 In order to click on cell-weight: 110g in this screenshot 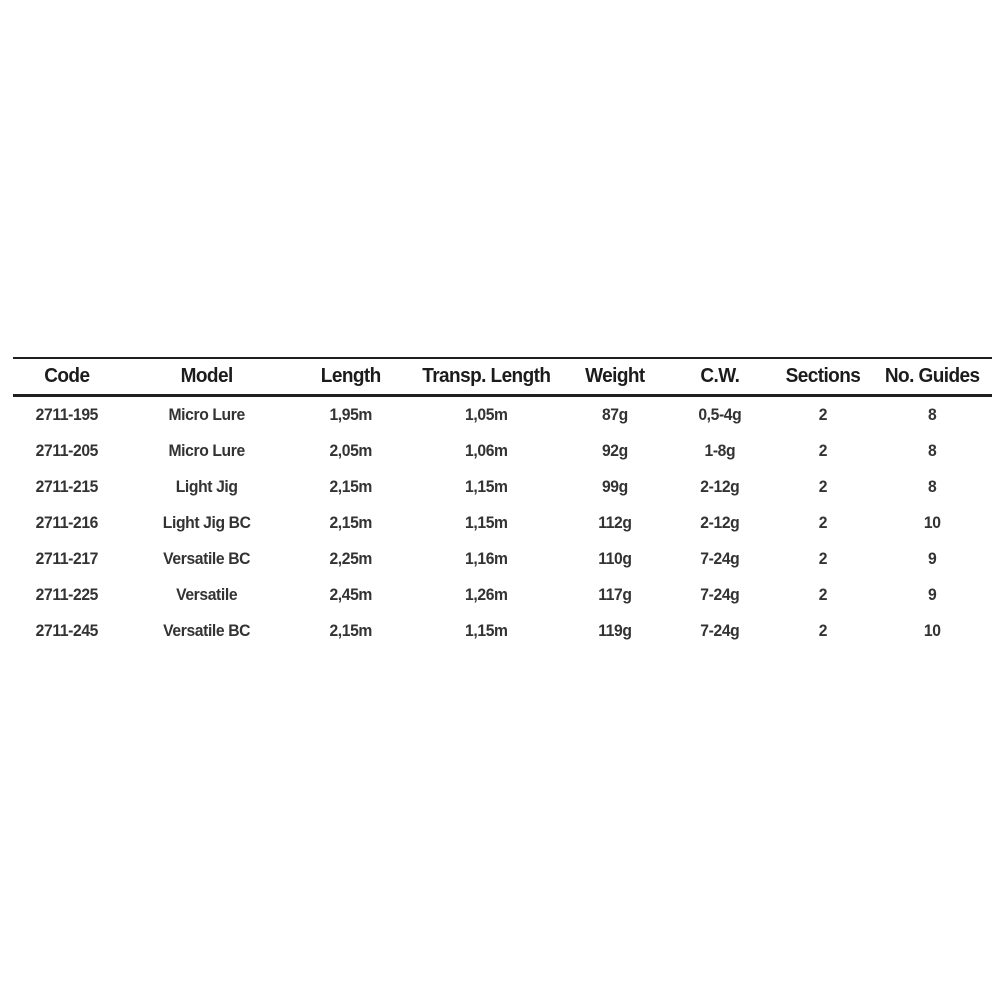, I will do `click(615, 558)`.